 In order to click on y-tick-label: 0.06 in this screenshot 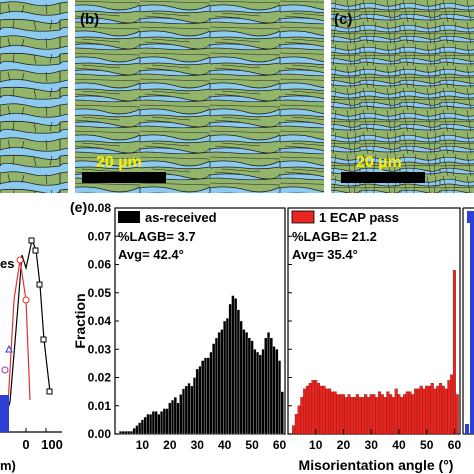, I will do `click(100, 265)`.